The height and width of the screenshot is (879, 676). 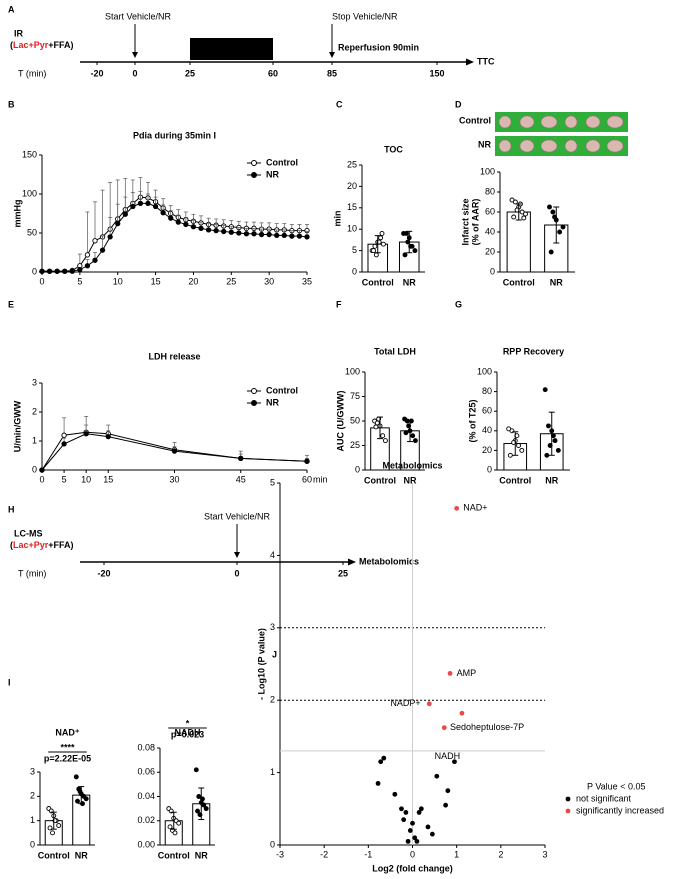 What do you see at coordinates (272, 555) in the screenshot?
I see `y-tick-label: 4` at bounding box center [272, 555].